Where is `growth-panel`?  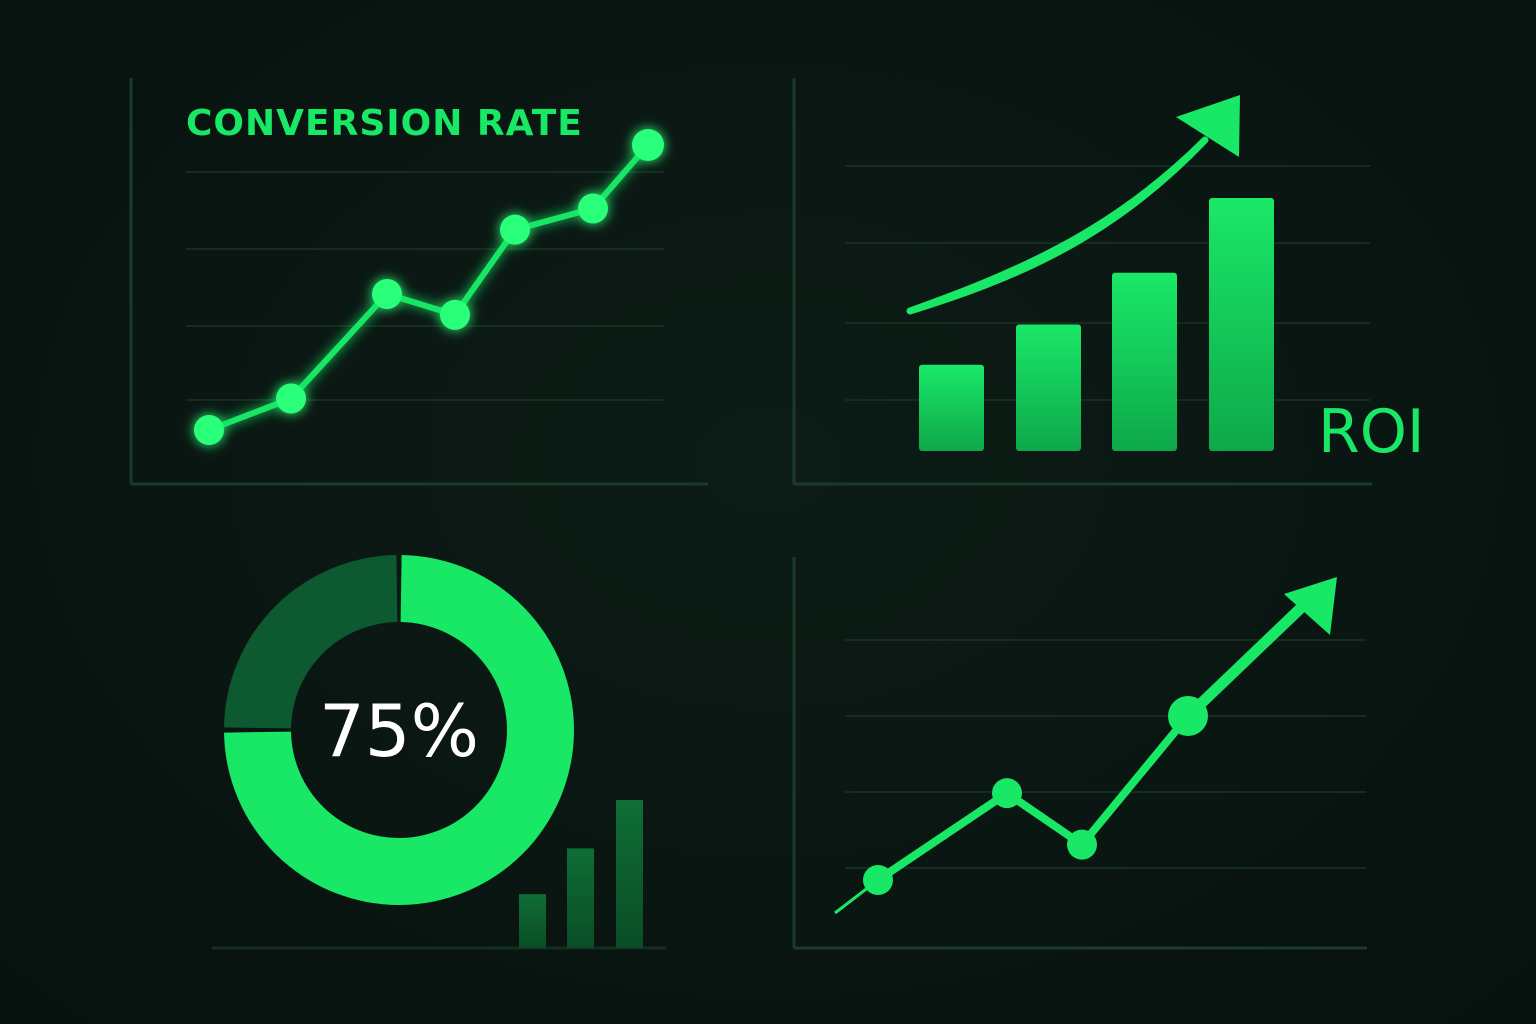 growth-panel is located at coordinates (1079, 753).